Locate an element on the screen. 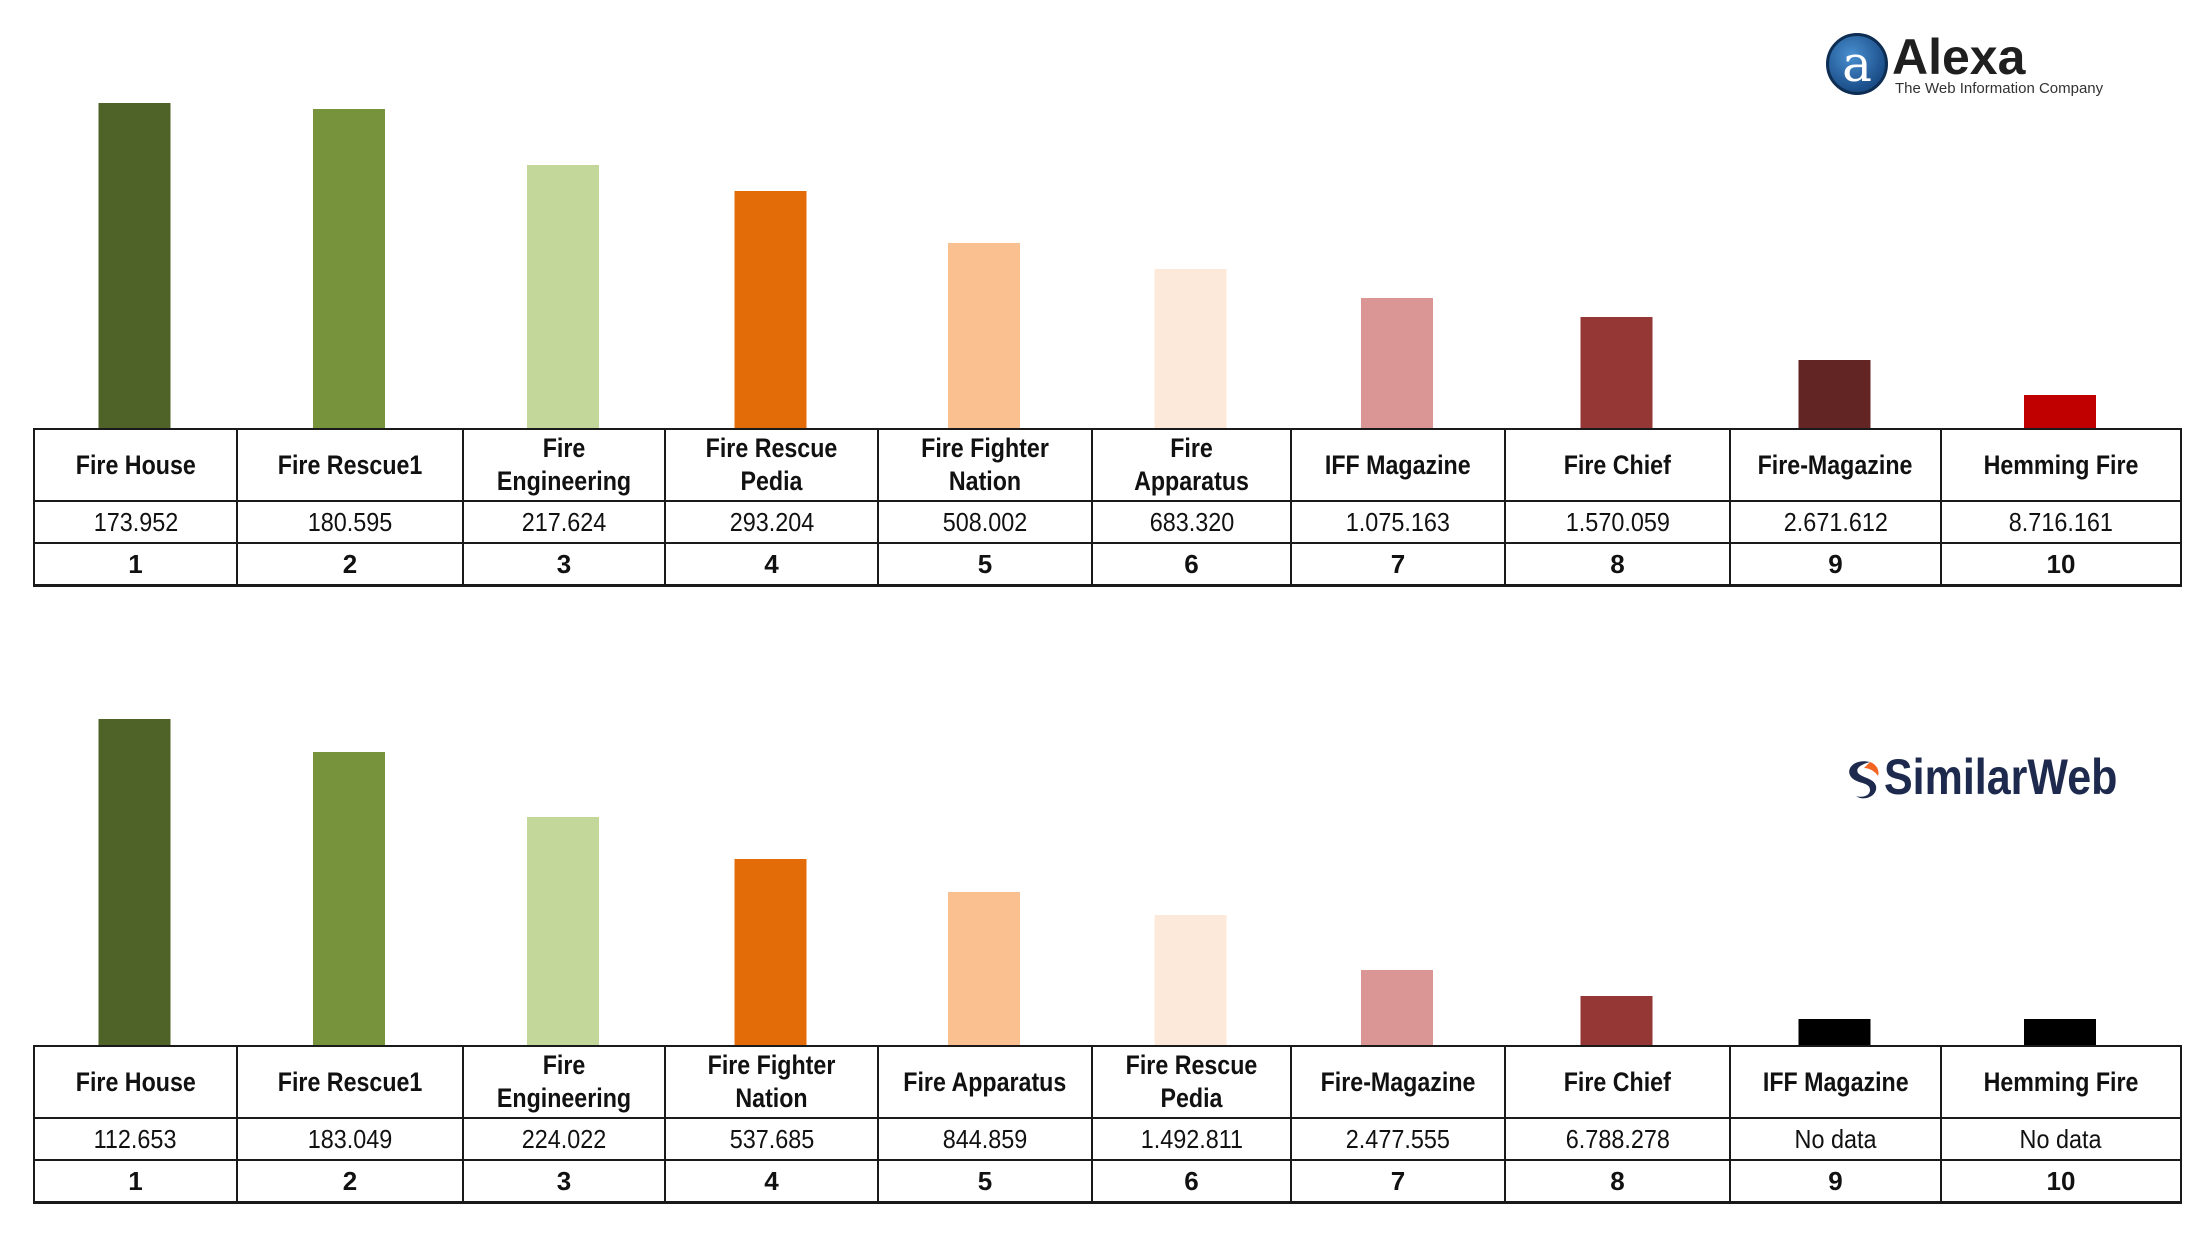  rank-value-cell: 1.075.163 is located at coordinates (1398, 522).